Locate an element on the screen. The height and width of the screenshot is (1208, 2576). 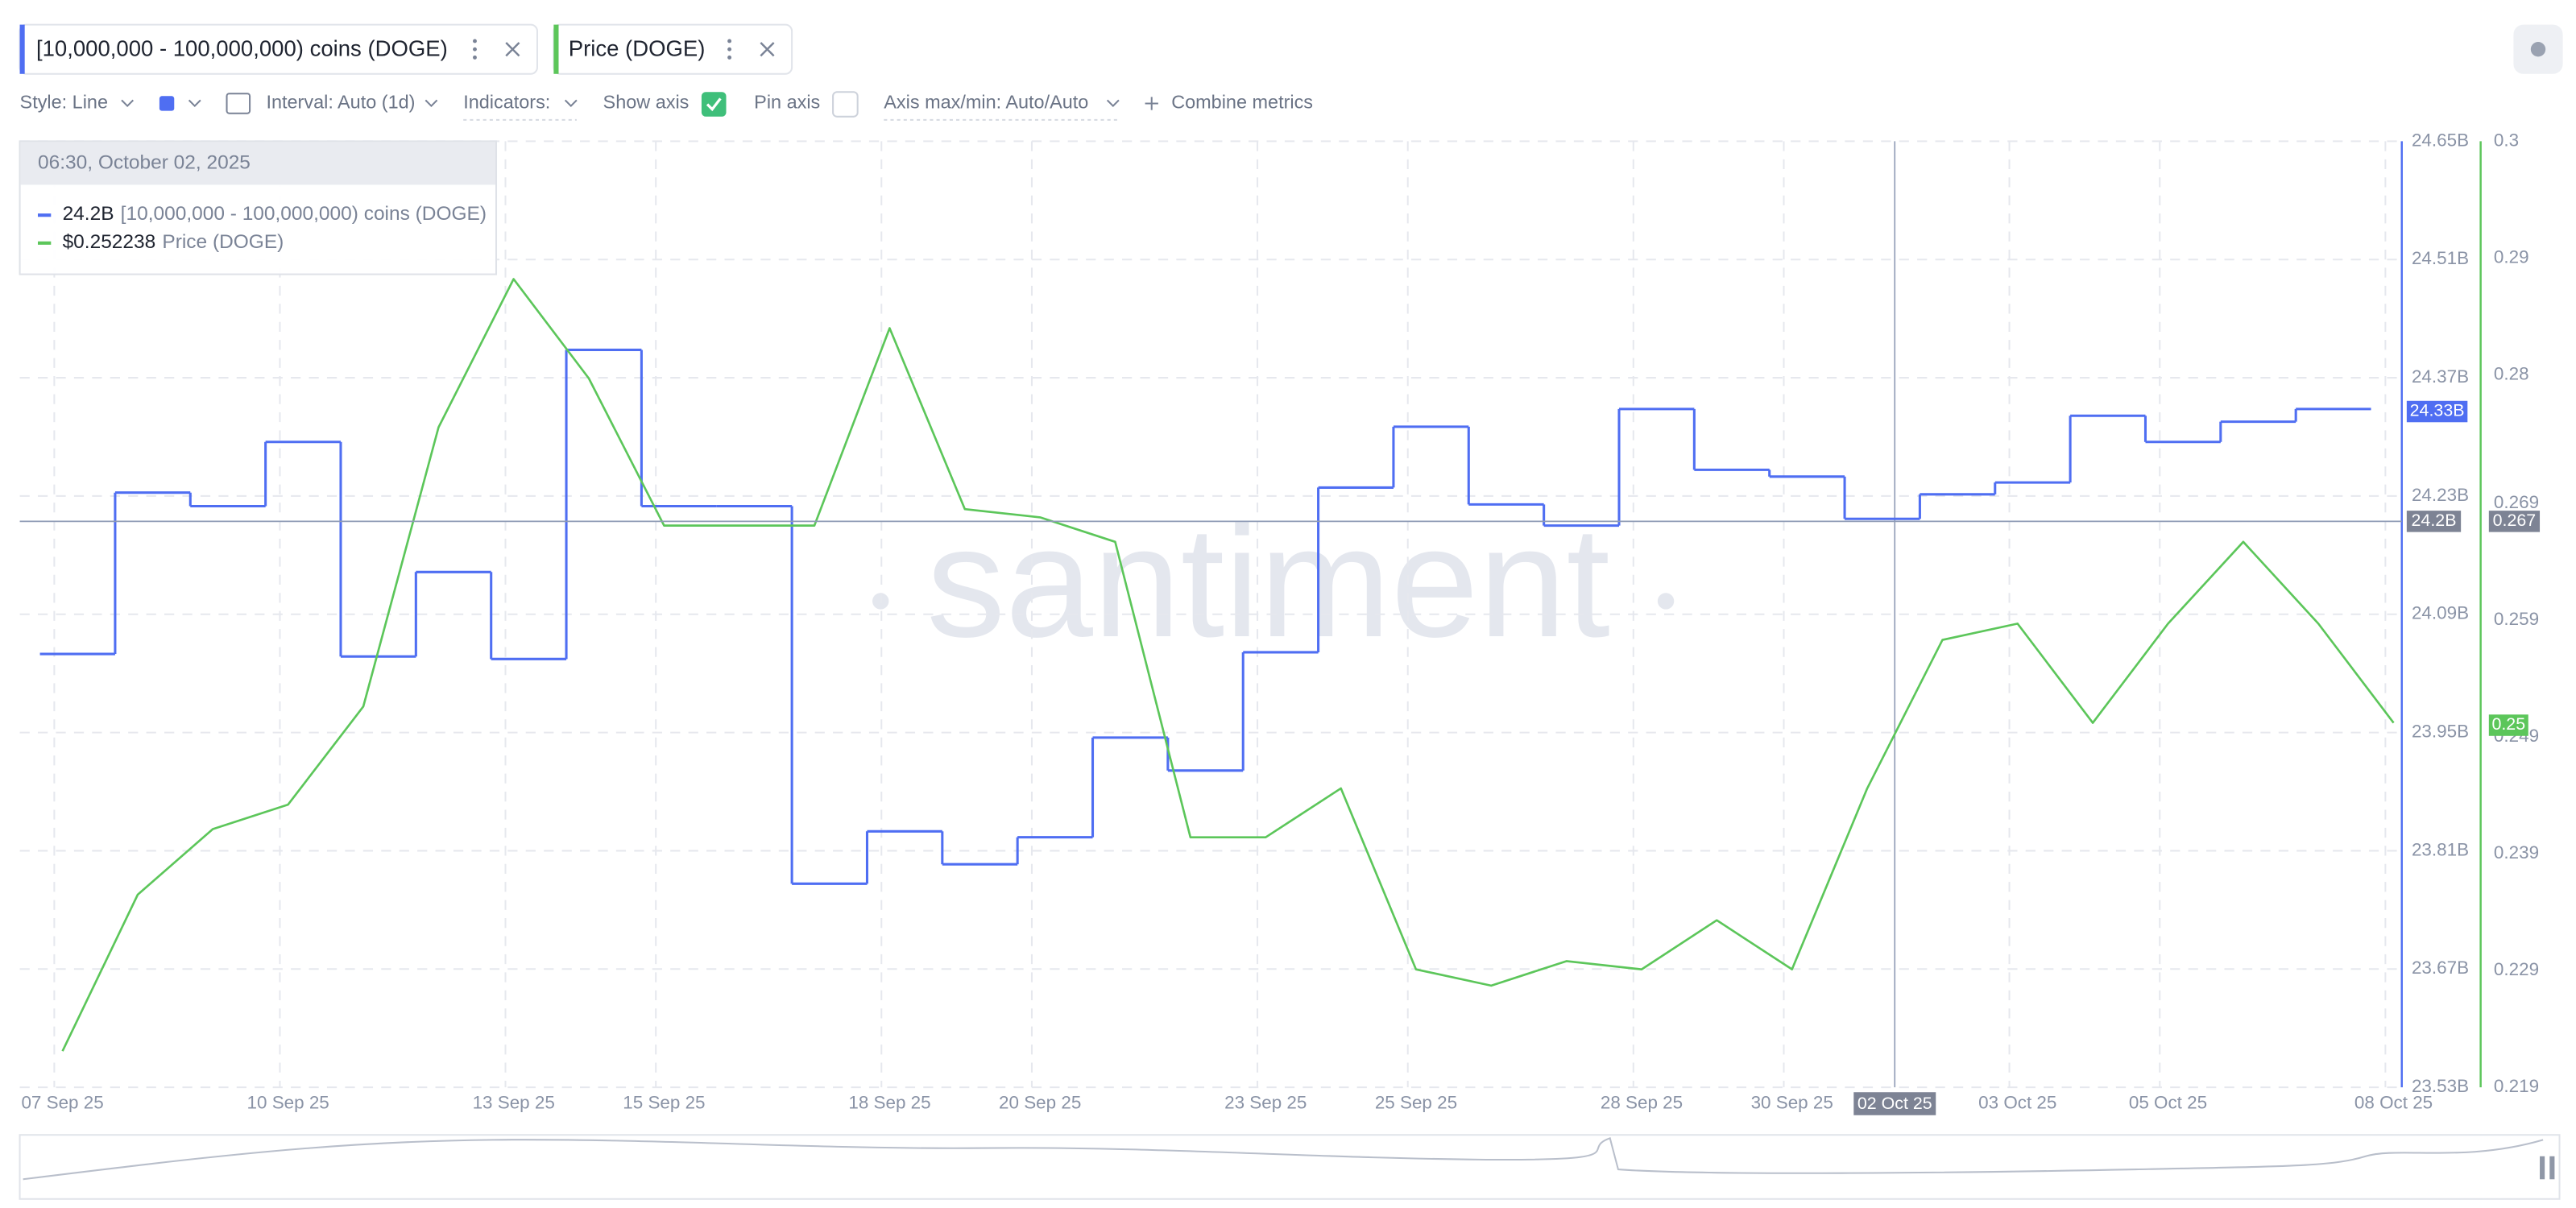
navigator-line is located at coordinates (1283, 1158).